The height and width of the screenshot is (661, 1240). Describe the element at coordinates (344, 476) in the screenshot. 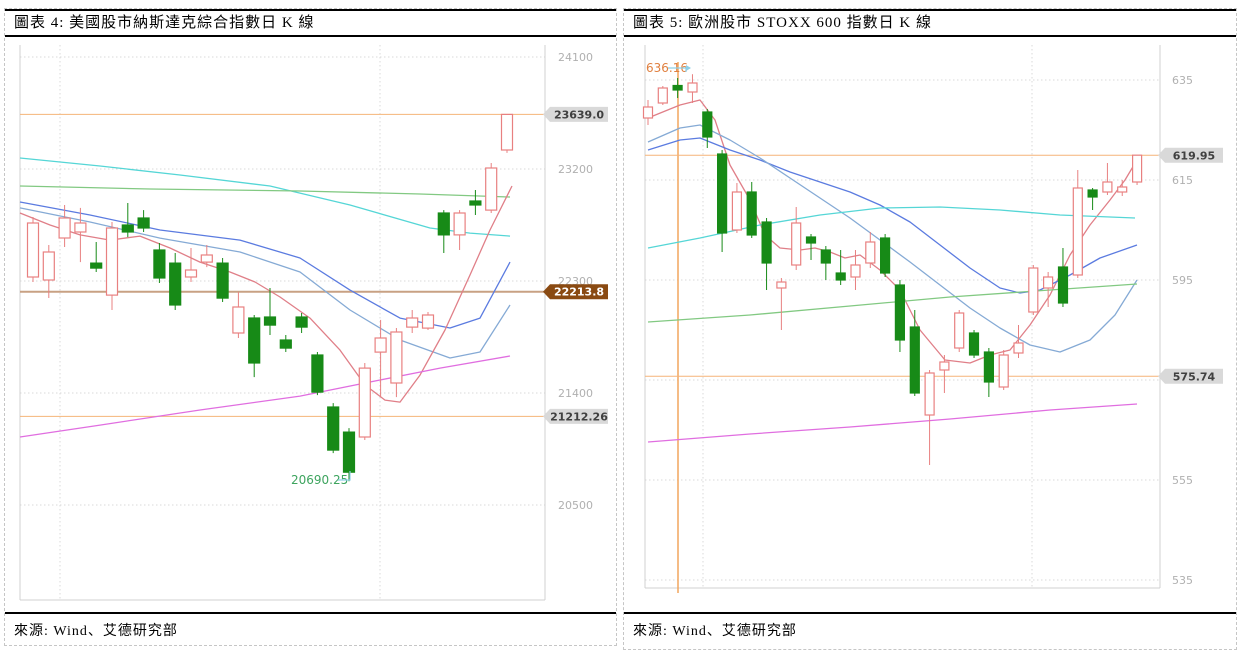

I see `annotation-connector` at that location.